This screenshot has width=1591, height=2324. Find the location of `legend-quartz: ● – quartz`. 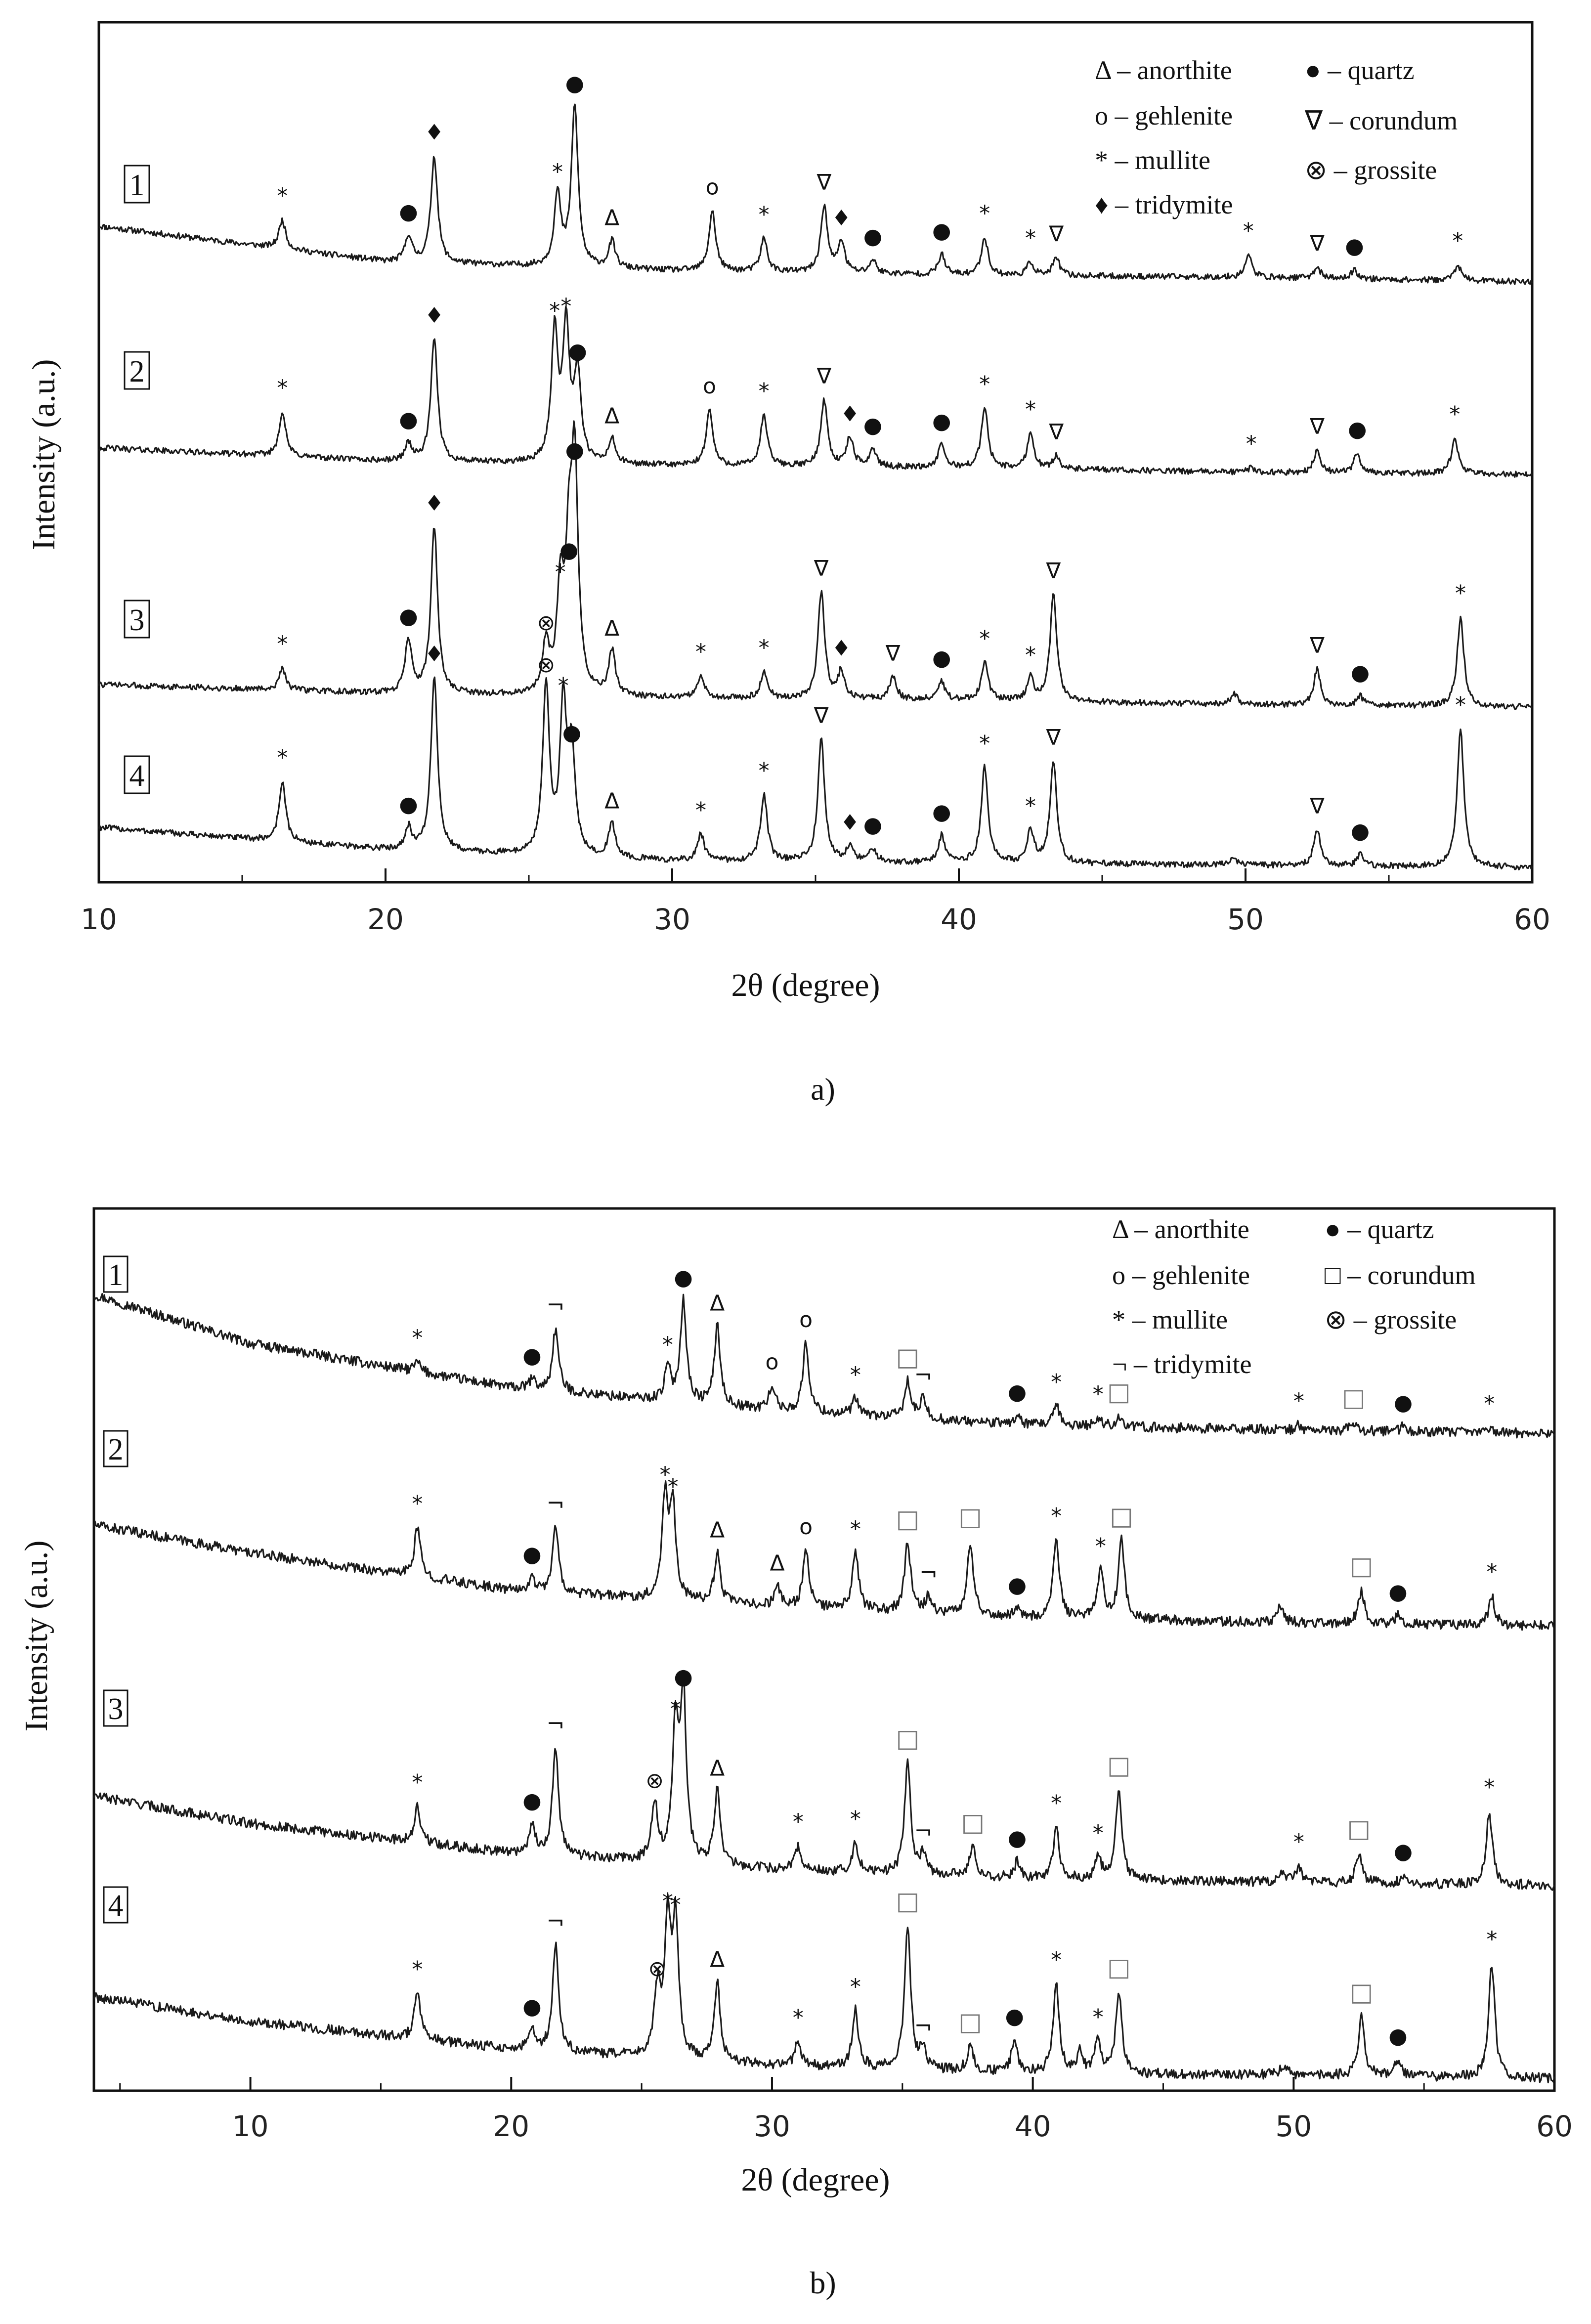

legend-quartz: ● – quartz is located at coordinates (1379, 1229).